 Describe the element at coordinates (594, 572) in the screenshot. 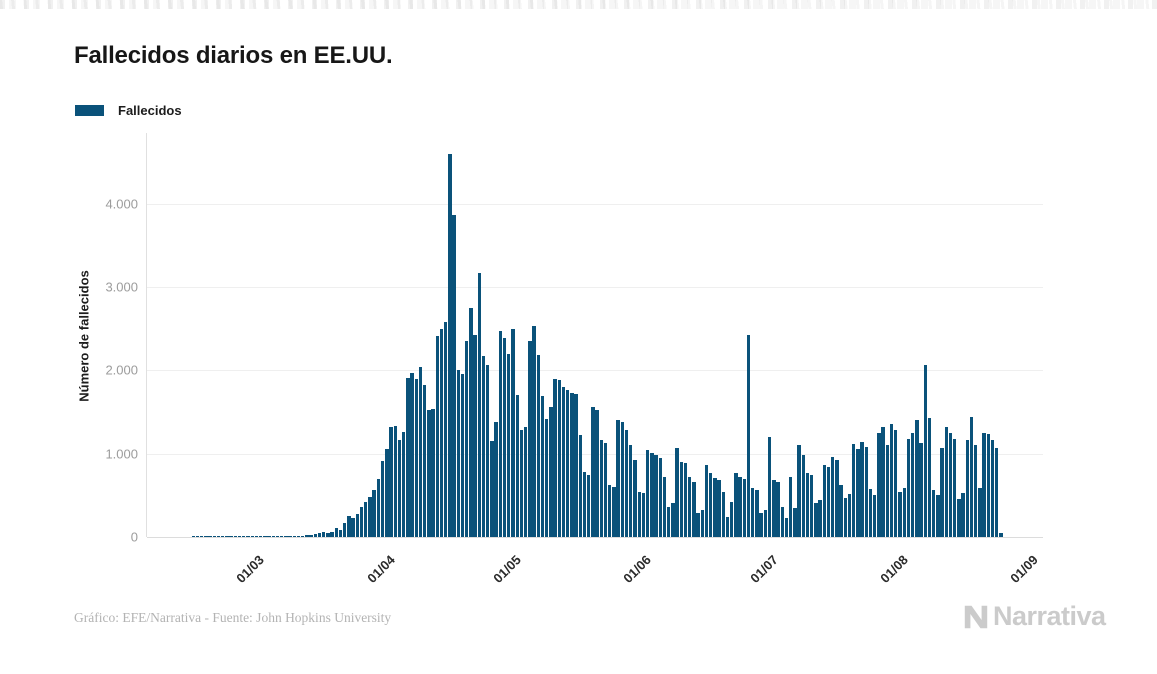

I see `x-axis-ticks: 01/03 01/04 01/05 01/06 01/07 01/08 01/09` at that location.